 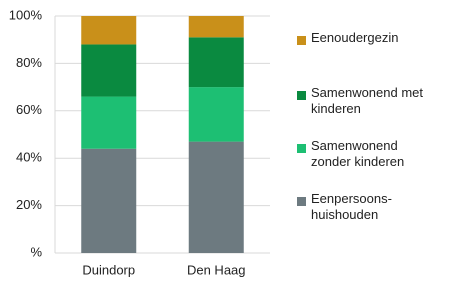 What do you see at coordinates (29, 109) in the screenshot?
I see `y-tick-label: 60%` at bounding box center [29, 109].